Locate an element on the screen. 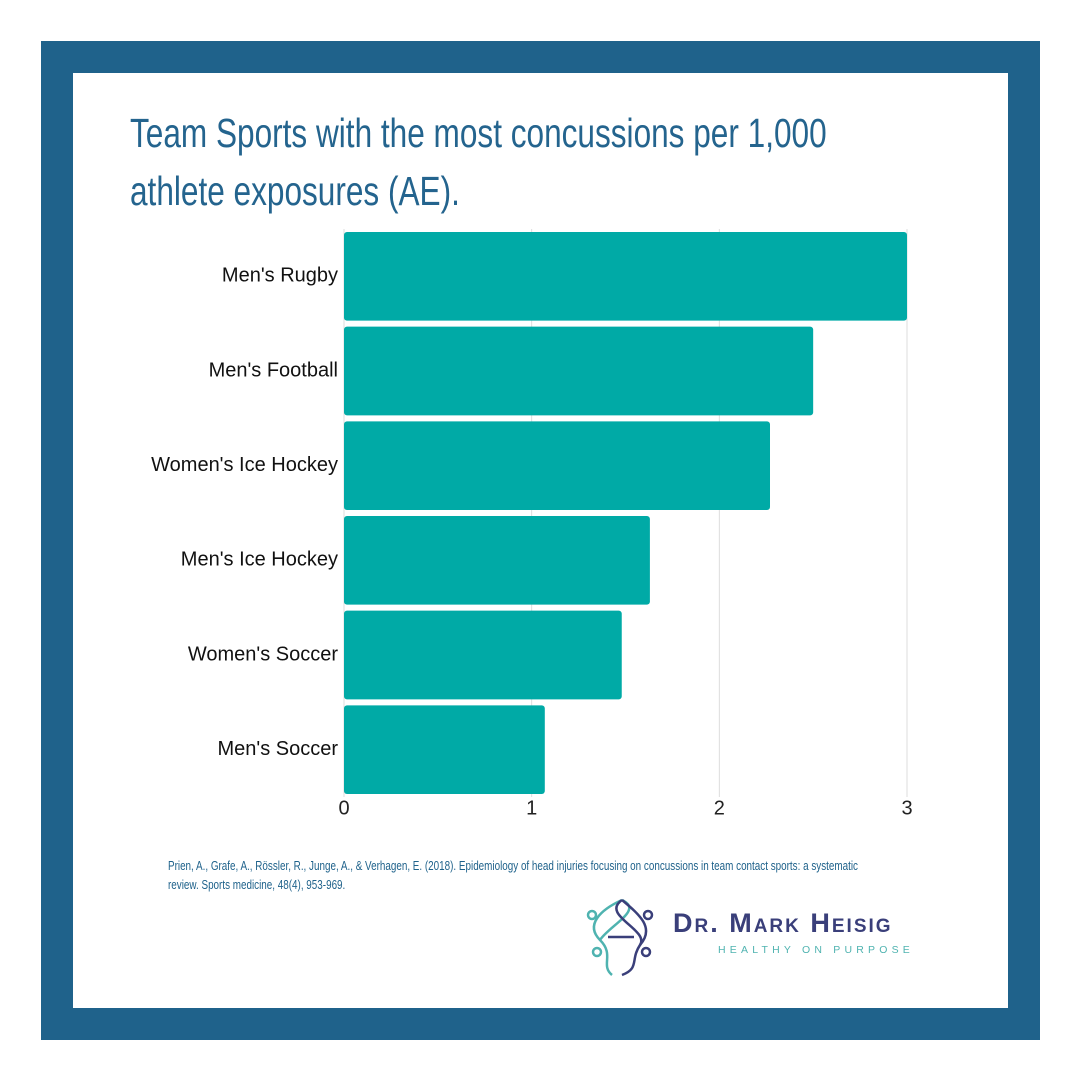  y-tick-label: Men's Soccer is located at coordinates (277, 749).